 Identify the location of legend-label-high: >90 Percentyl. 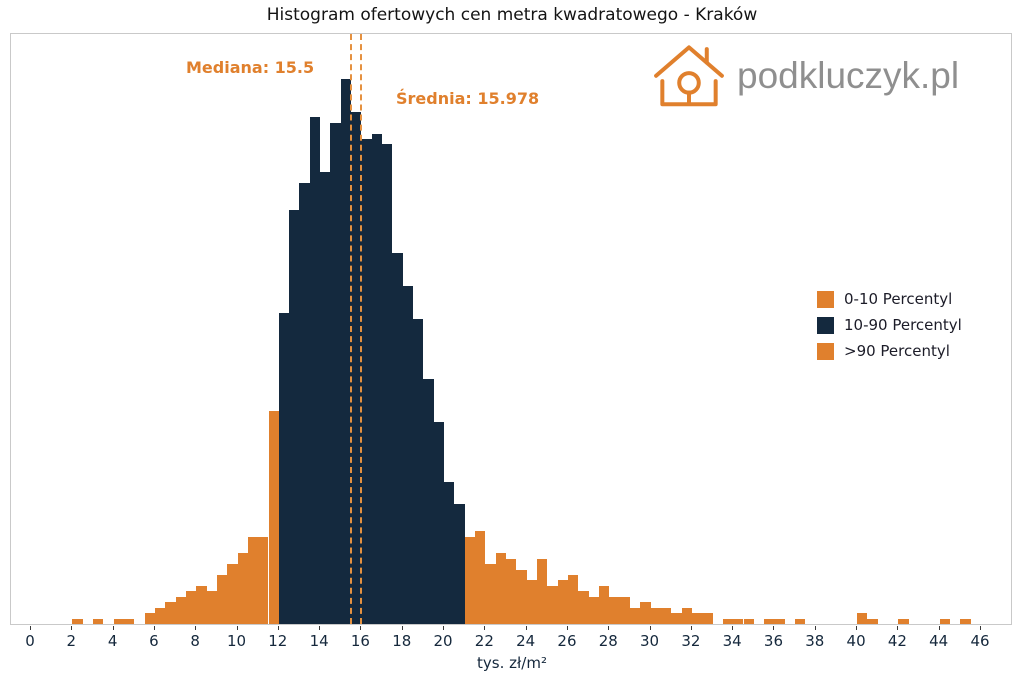
(897, 351).